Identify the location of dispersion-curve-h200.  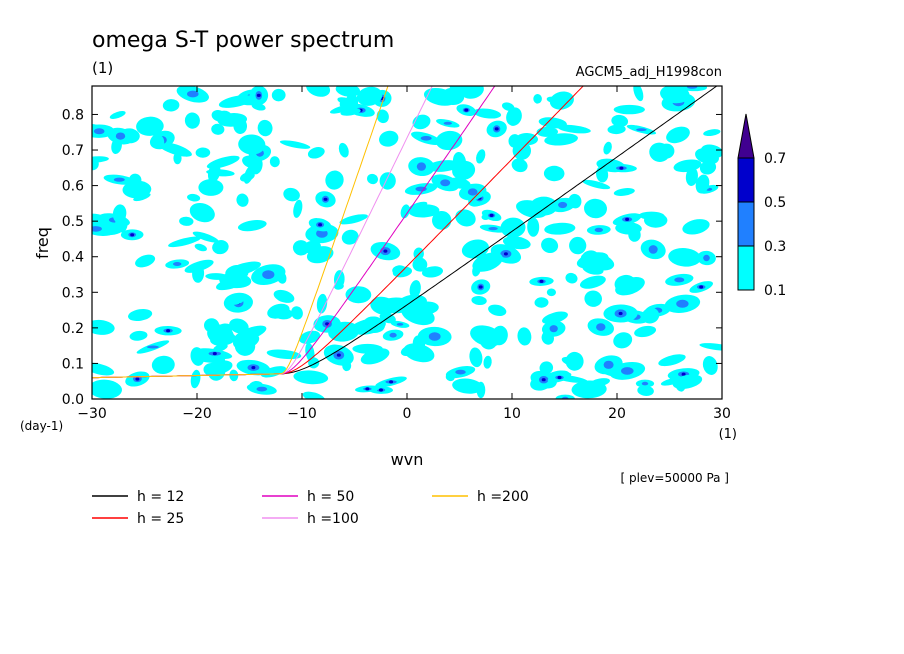
(240, 232).